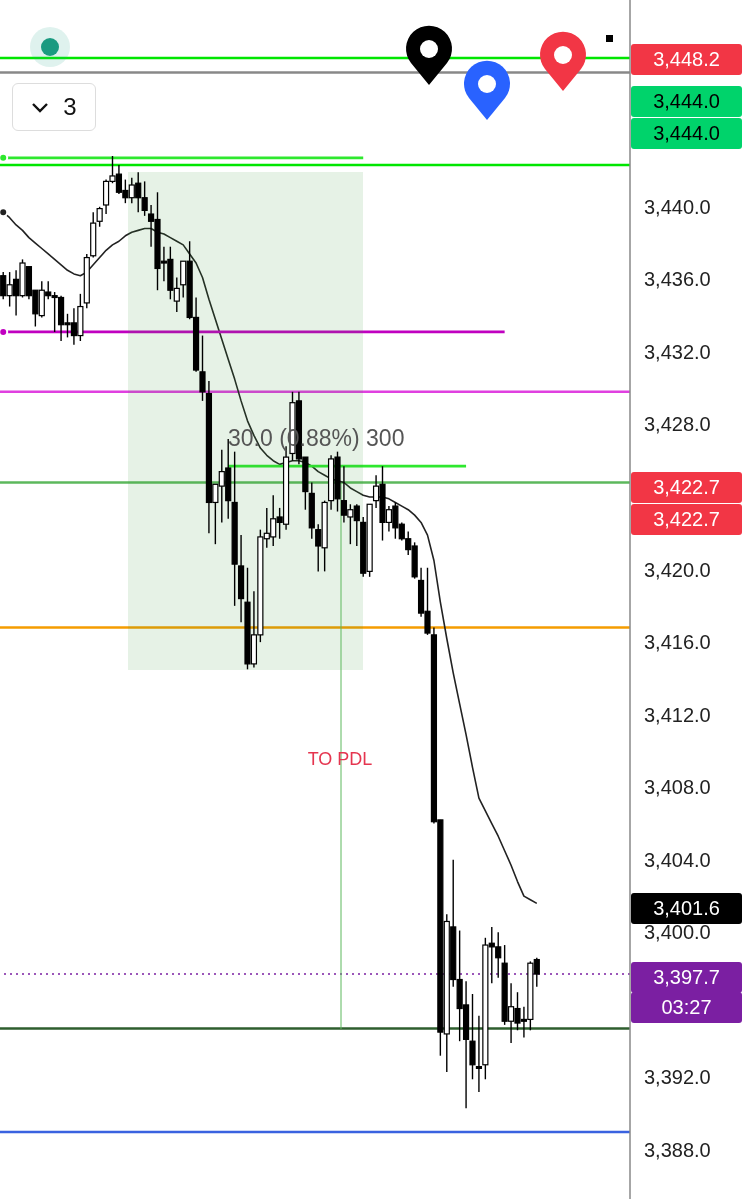 The height and width of the screenshot is (1199, 751). Describe the element at coordinates (677, 1150) in the screenshot. I see `y-tick-label: 3,388.0` at that location.